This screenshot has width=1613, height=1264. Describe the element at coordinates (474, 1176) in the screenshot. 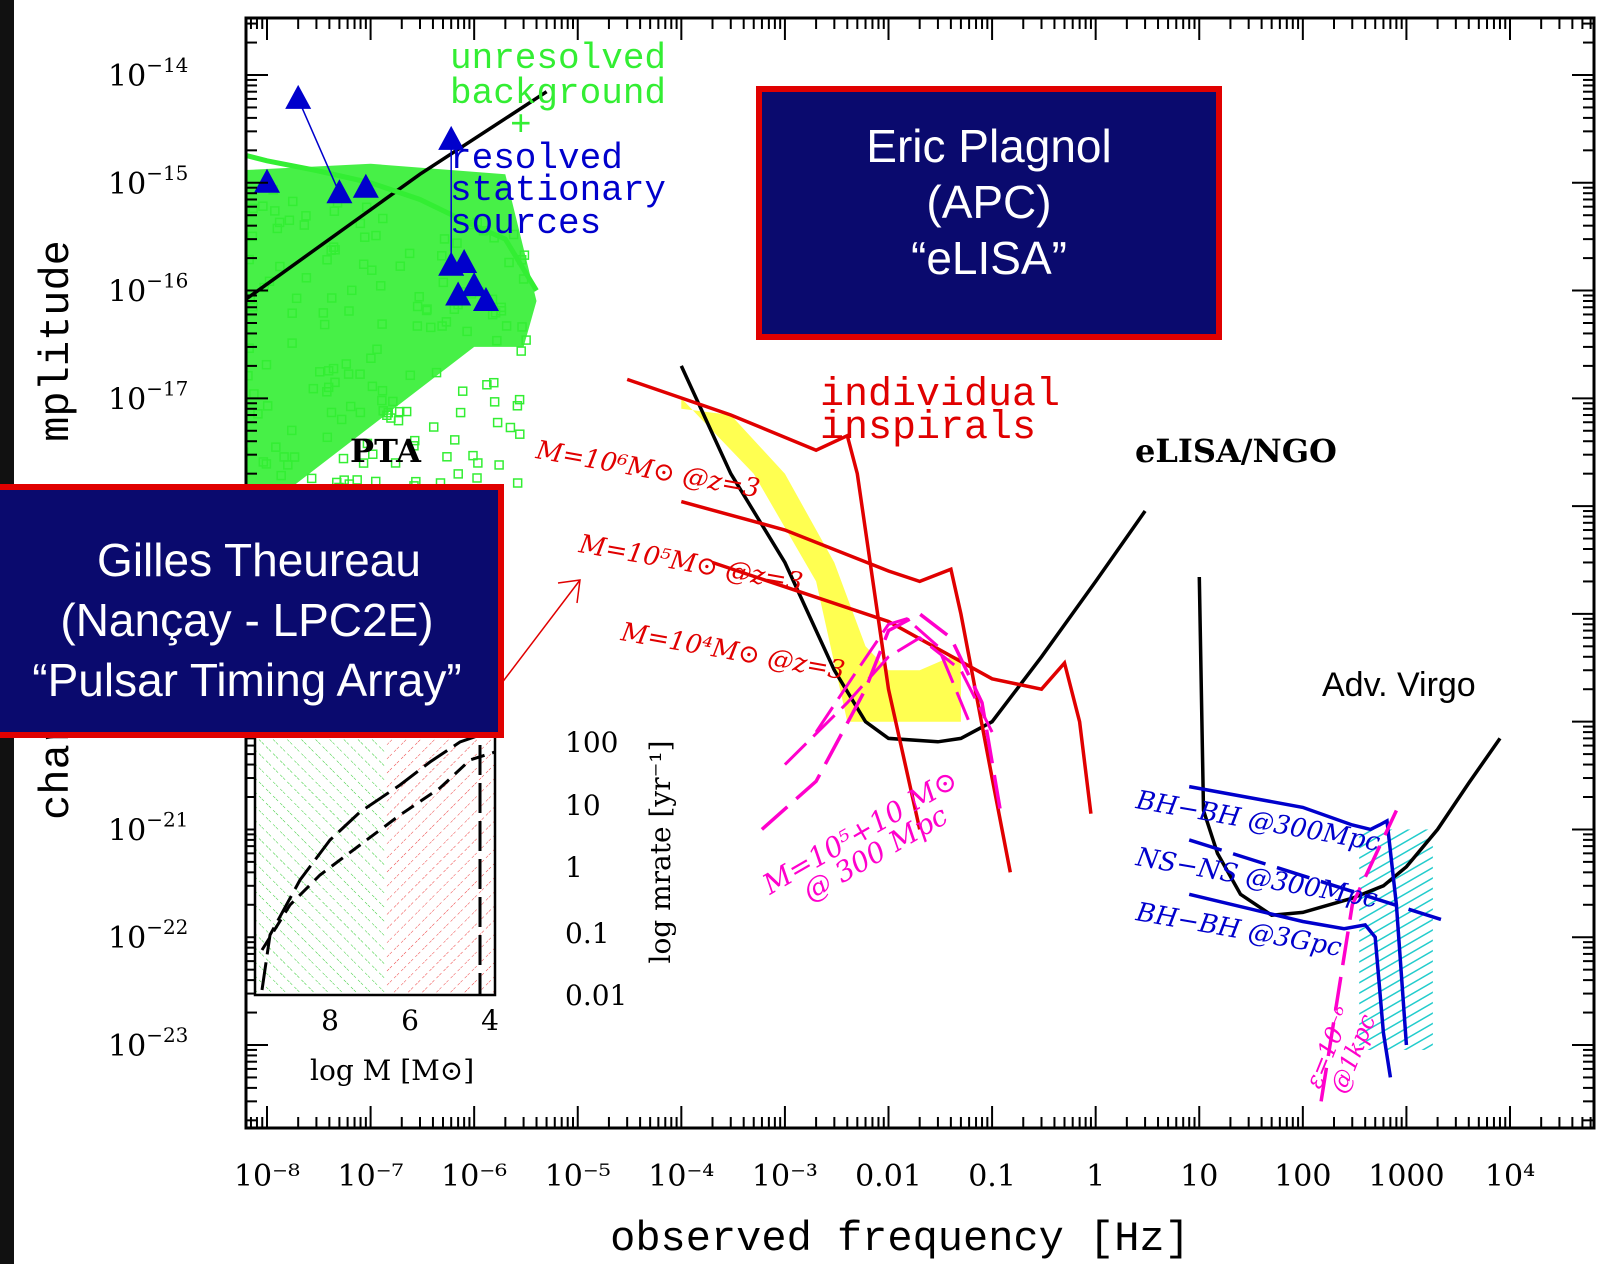

I see `x-tick-label: 10⁻⁶` at that location.